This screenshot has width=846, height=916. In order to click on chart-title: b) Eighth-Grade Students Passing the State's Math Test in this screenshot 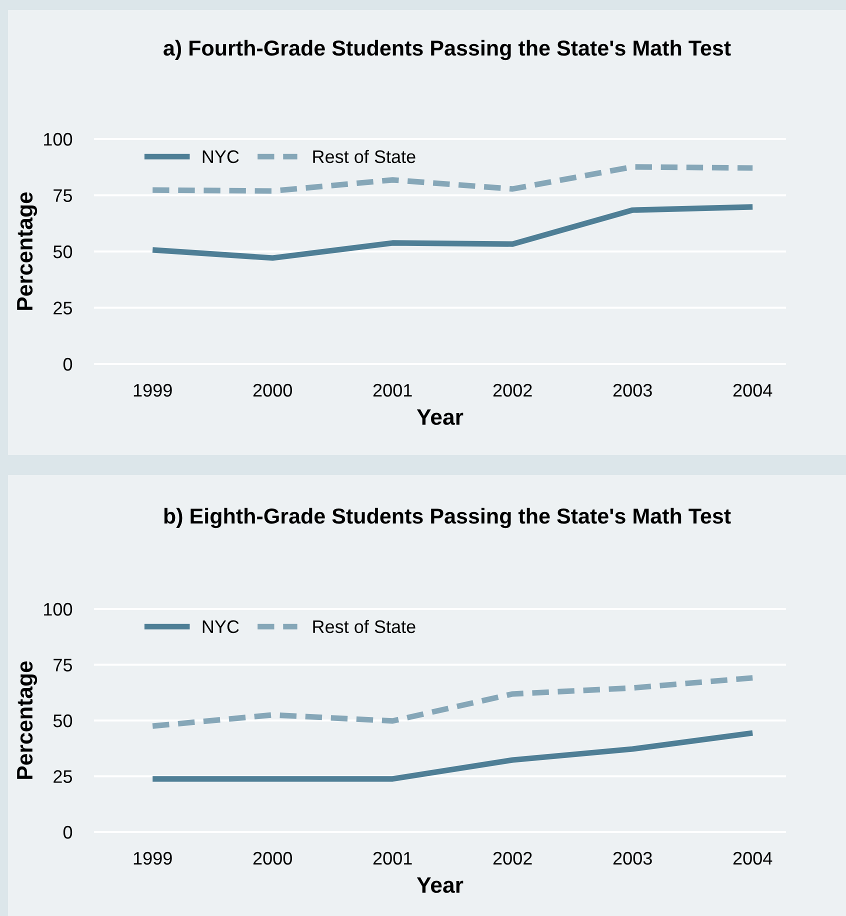, I will do `click(447, 518)`.